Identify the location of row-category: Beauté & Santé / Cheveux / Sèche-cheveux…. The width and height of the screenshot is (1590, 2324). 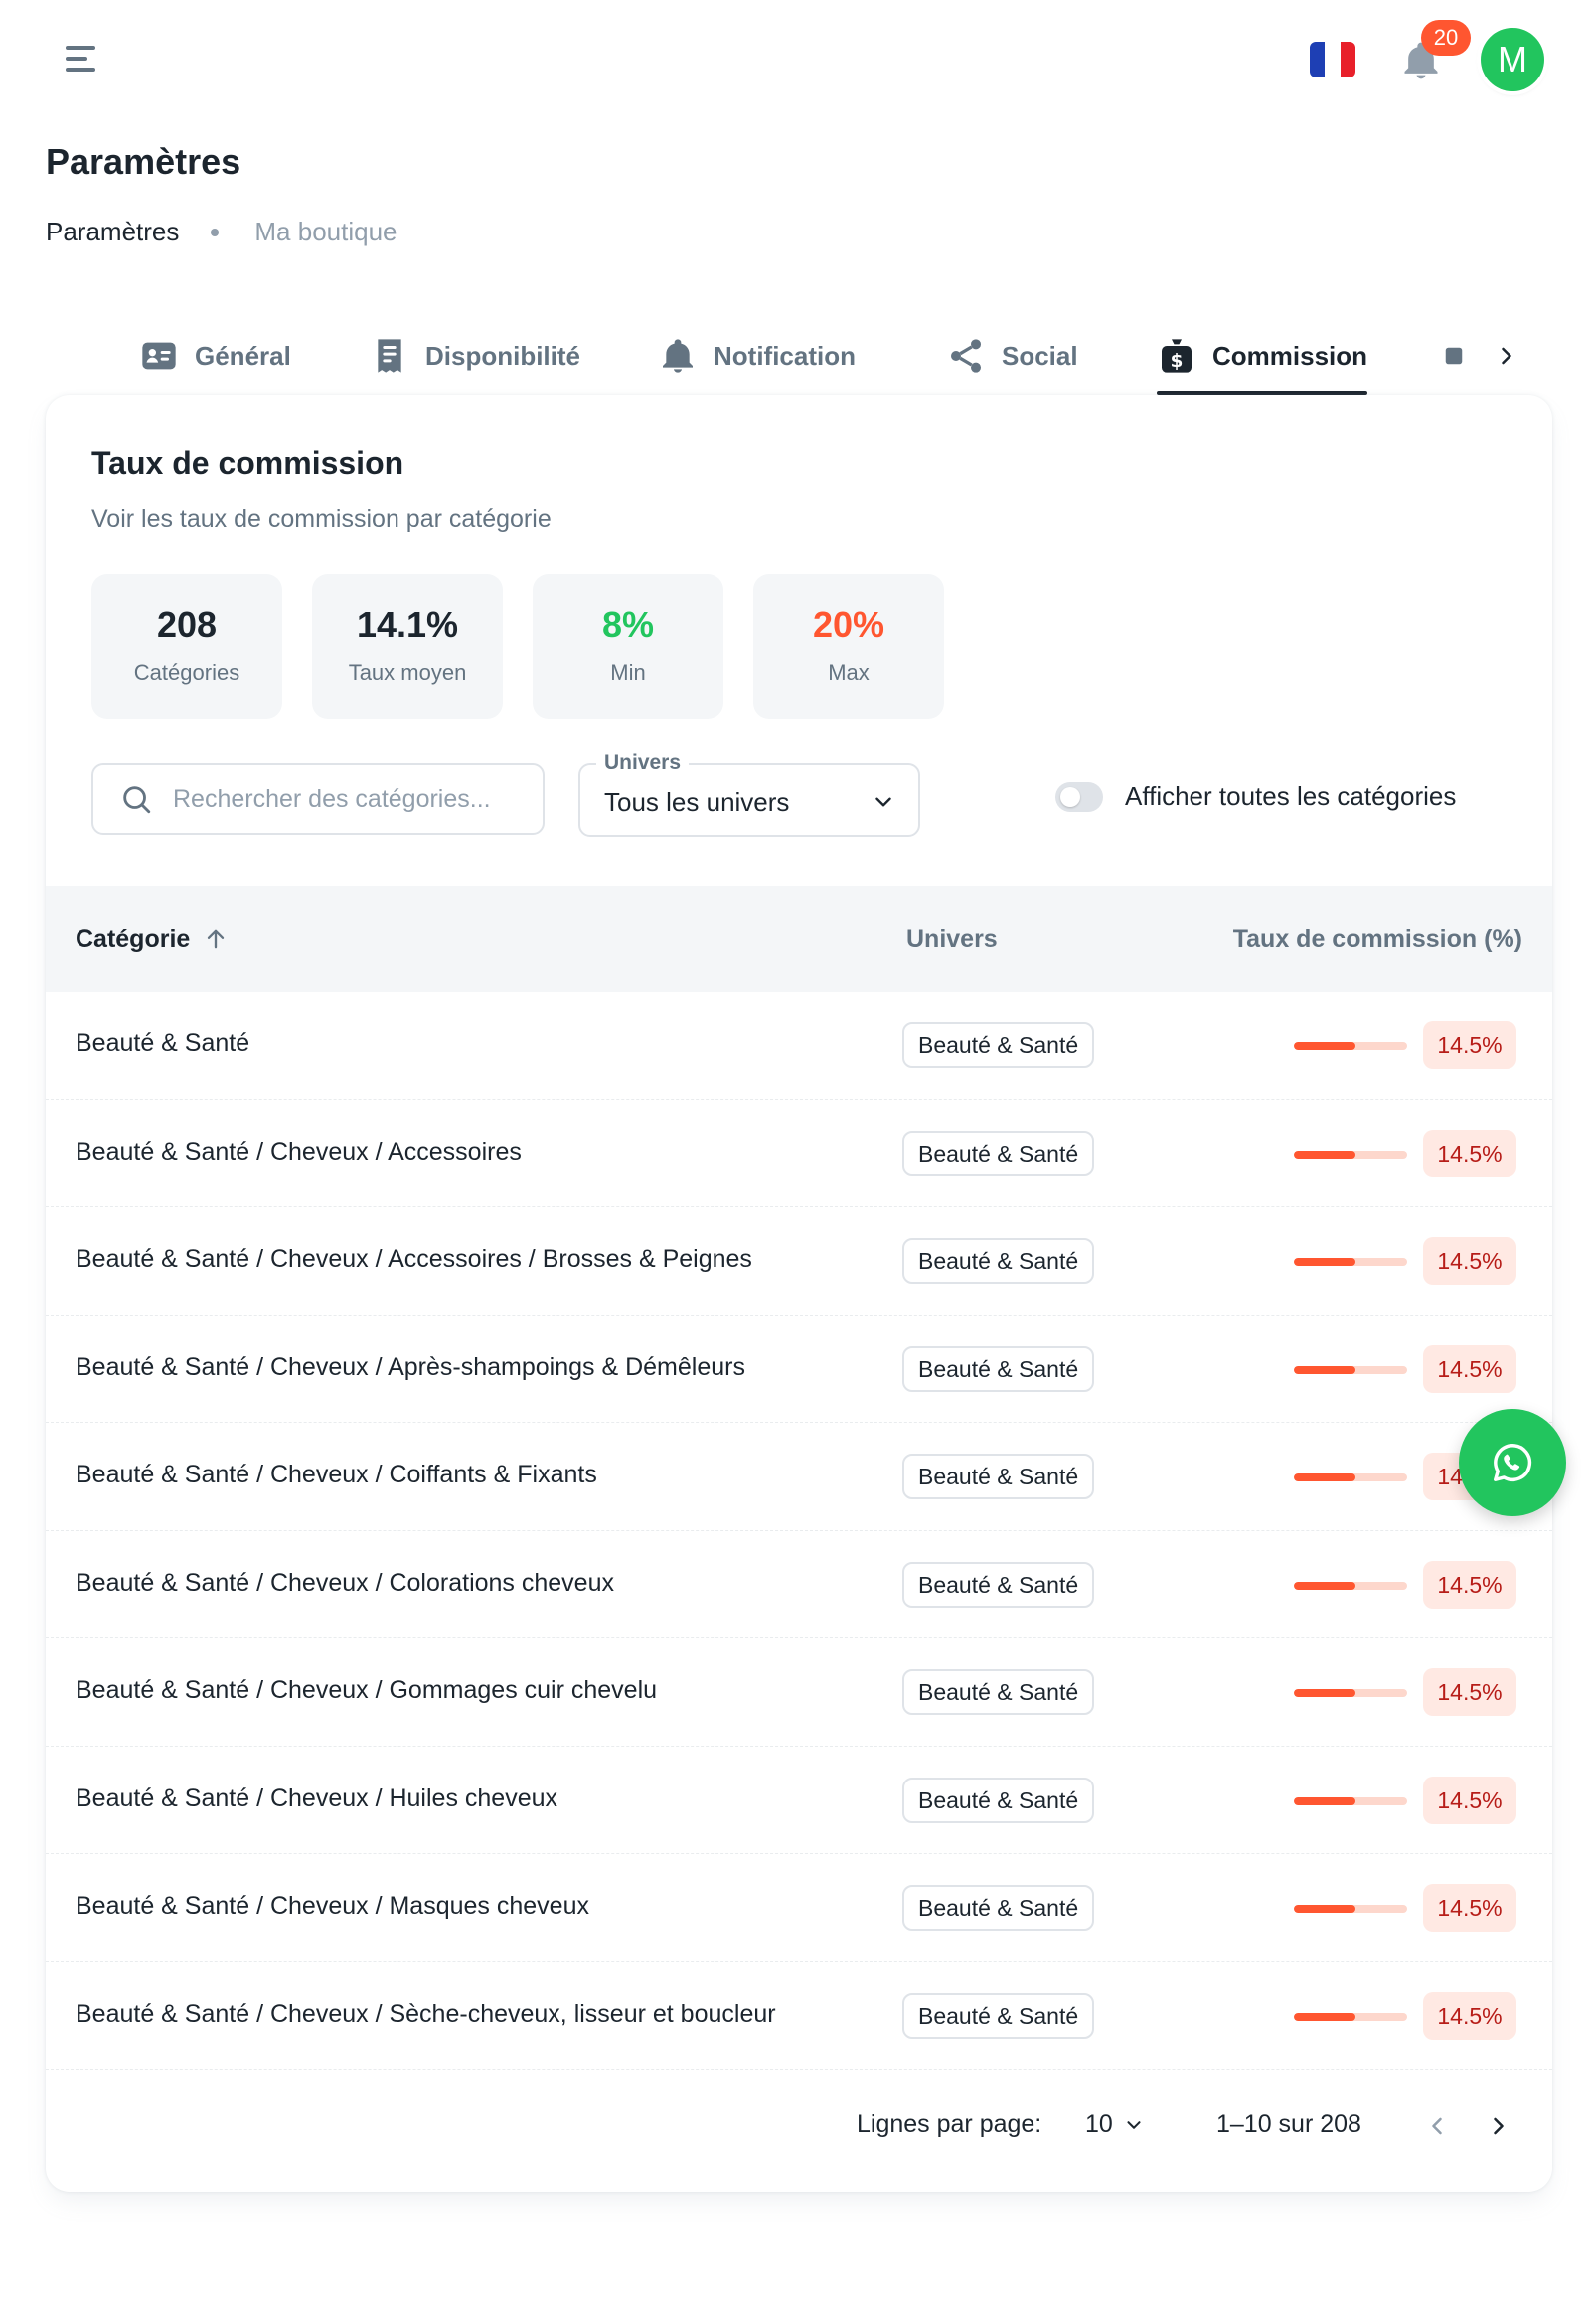
(426, 2013).